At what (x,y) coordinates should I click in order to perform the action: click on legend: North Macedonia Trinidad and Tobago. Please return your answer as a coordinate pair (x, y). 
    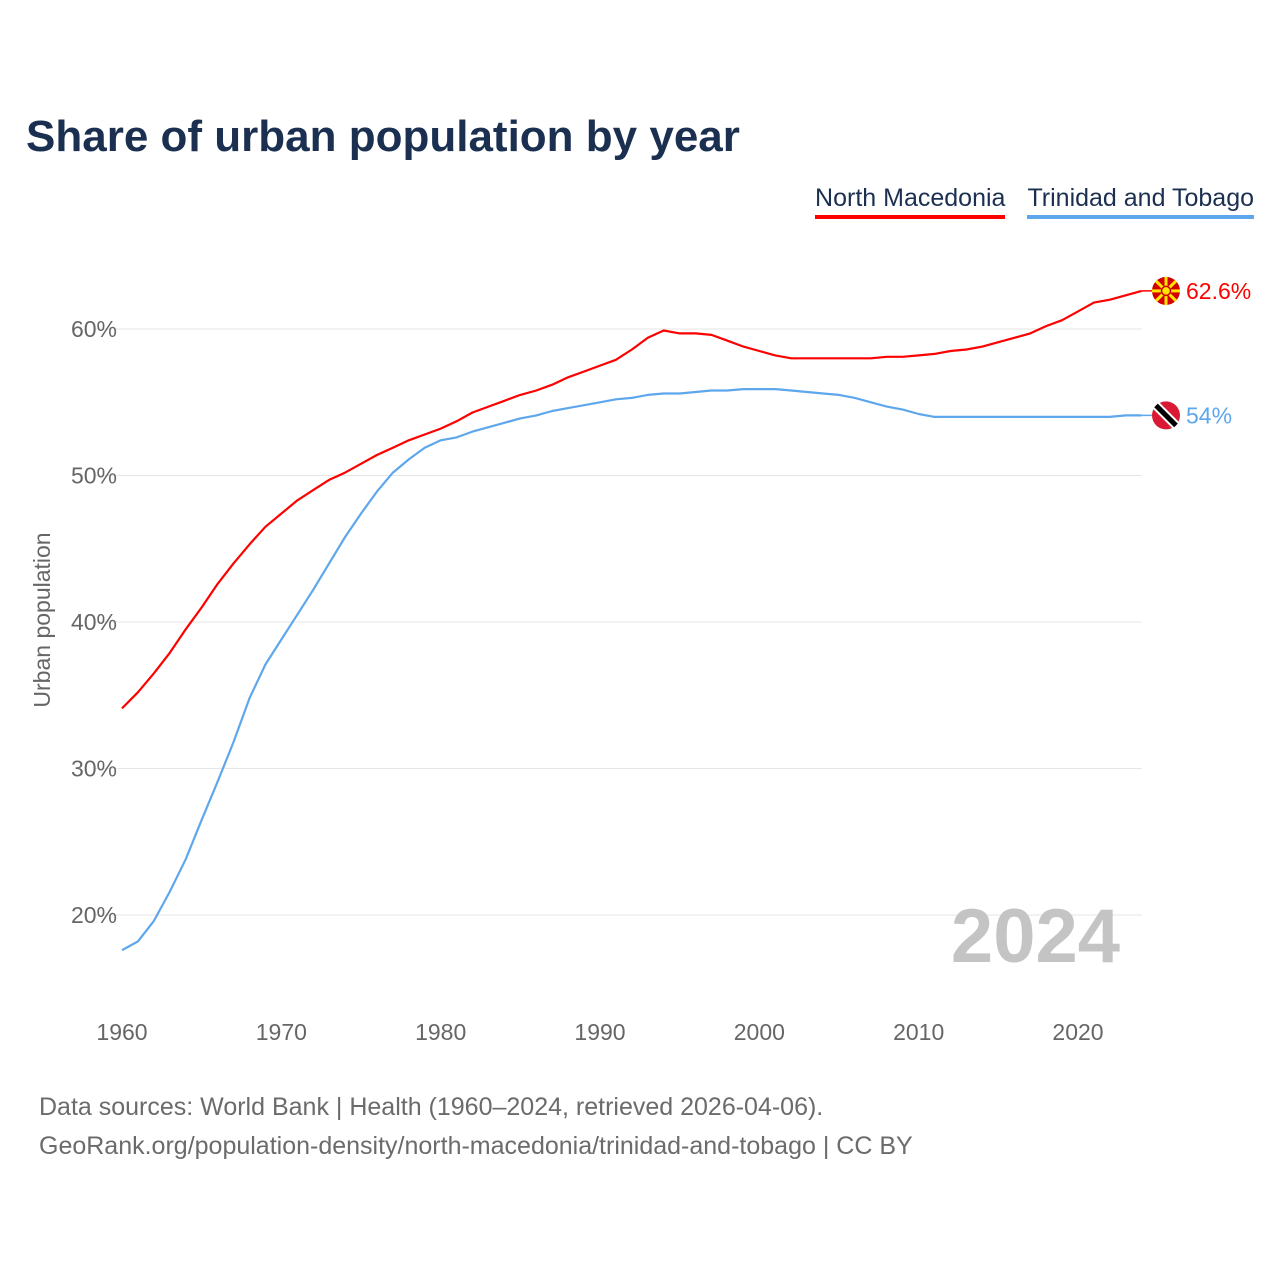
    Looking at the image, I should click on (1034, 201).